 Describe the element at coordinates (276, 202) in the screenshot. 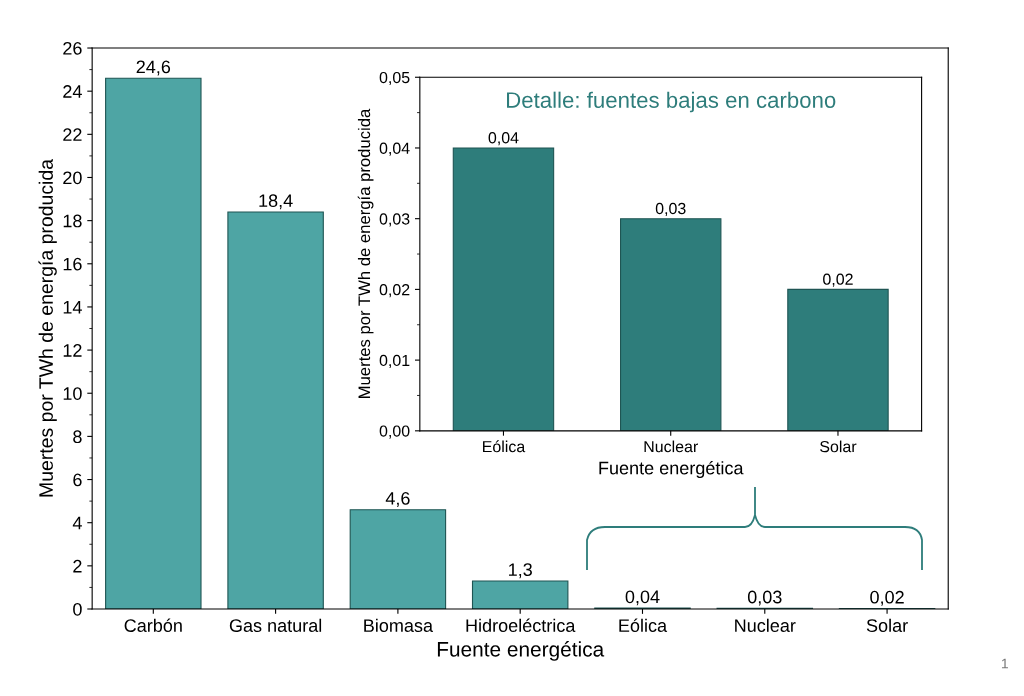

I see `data-label: 18,4` at that location.